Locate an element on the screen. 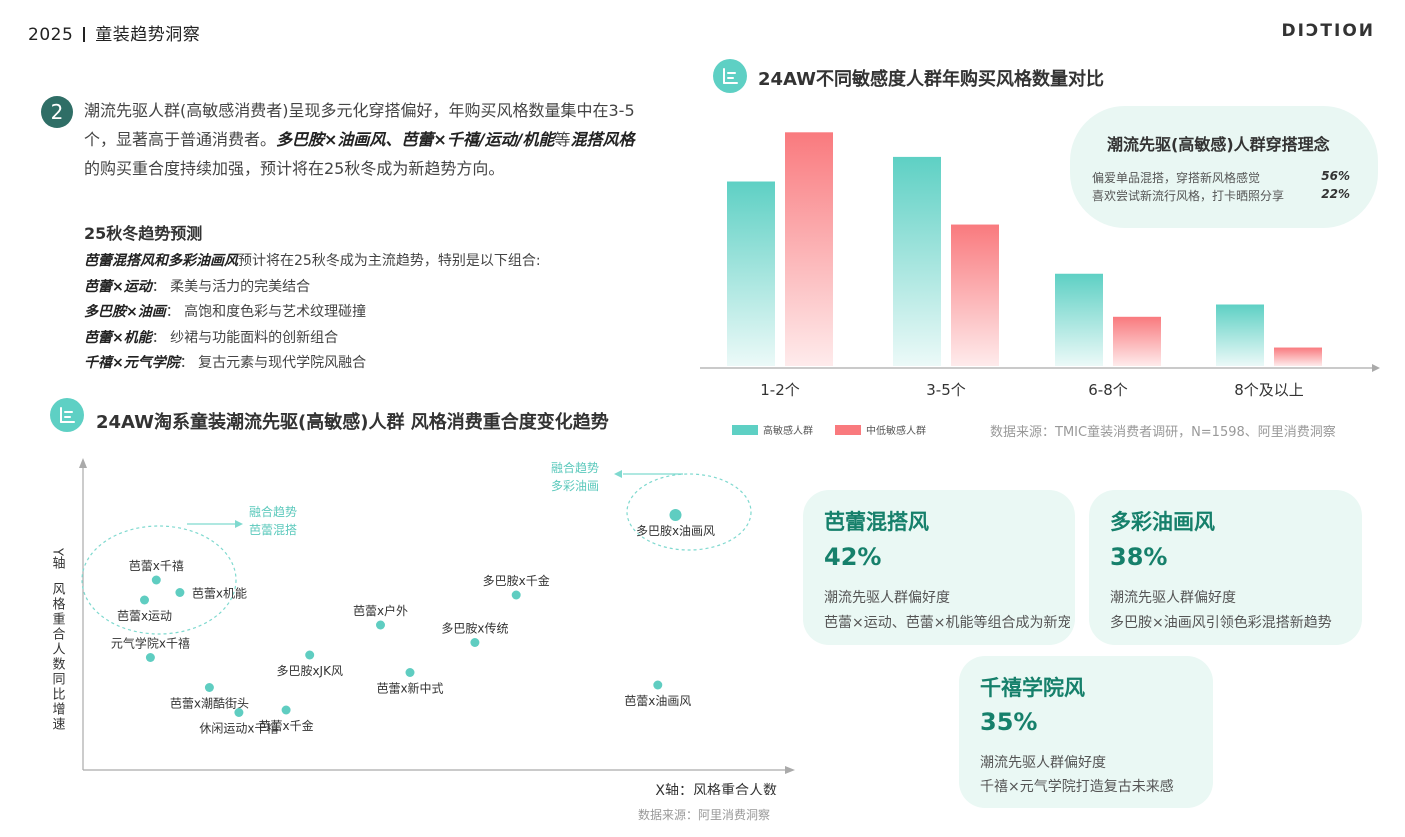 Image resolution: width=1405 pixels, height=837 pixels. concept-row: 喜欢尝试新流行风格，打卡晒照分享 22% is located at coordinates (1221, 195).